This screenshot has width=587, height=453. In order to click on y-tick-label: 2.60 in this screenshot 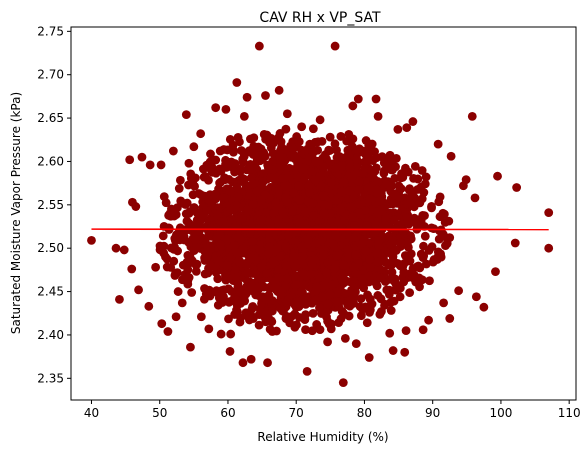, I will do `click(50, 161)`.